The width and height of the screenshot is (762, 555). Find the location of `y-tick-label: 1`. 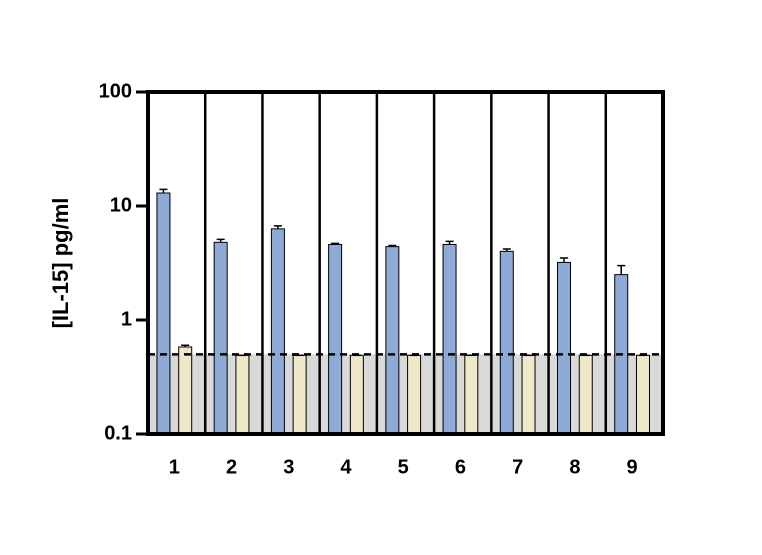

y-tick-label: 1 is located at coordinates (126, 319).